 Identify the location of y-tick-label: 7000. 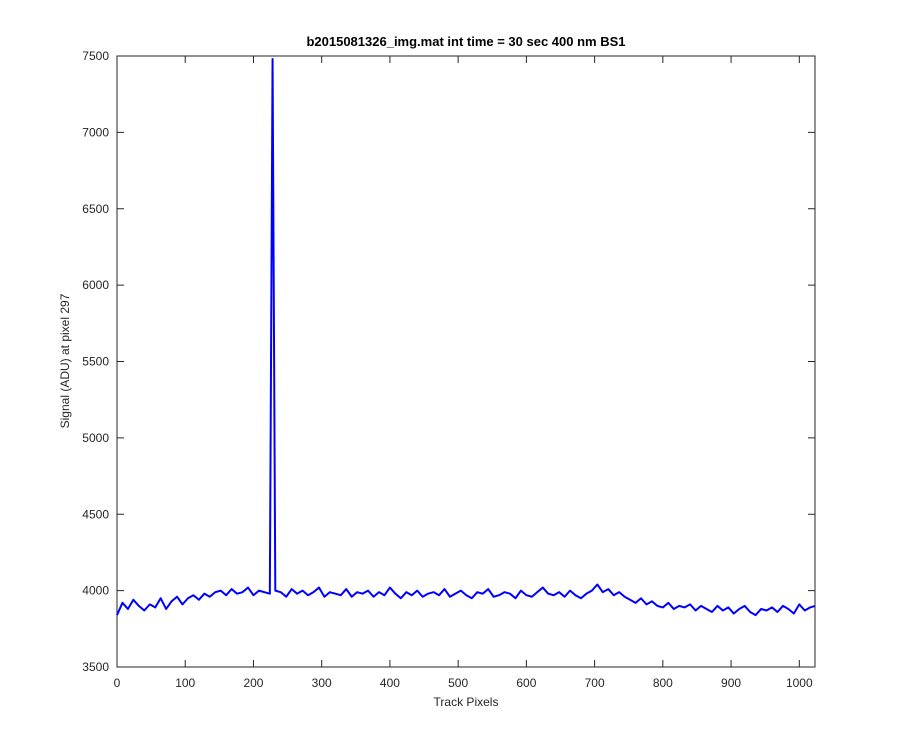
(95, 132).